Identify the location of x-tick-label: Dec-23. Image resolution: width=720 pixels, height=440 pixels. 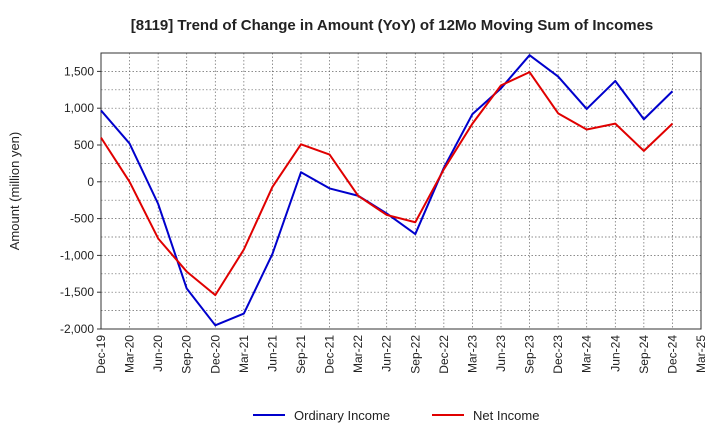
(558, 354).